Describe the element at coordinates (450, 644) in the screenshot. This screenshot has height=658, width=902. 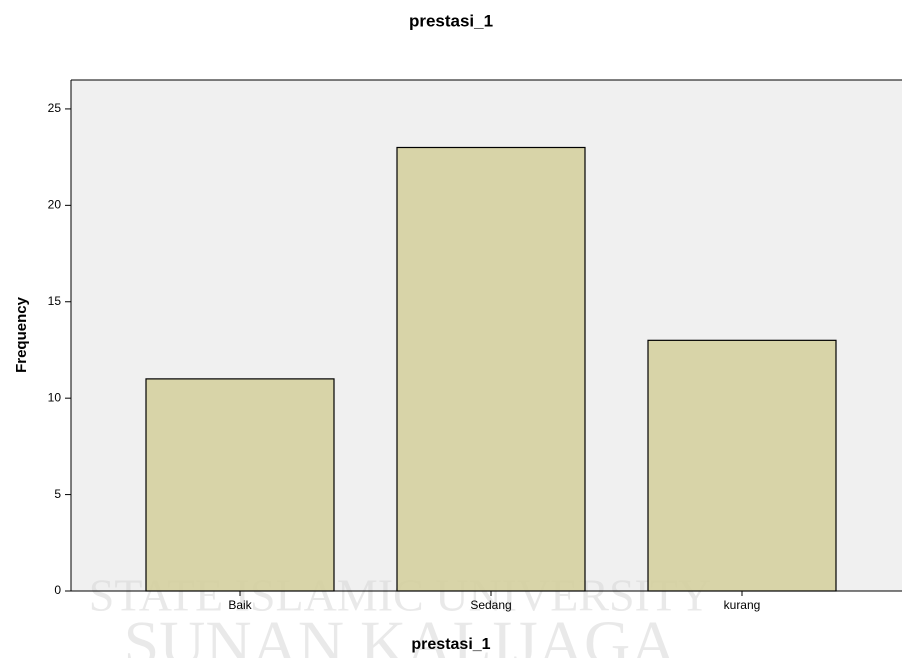
I see `x-axis-label: prestasi_1` at that location.